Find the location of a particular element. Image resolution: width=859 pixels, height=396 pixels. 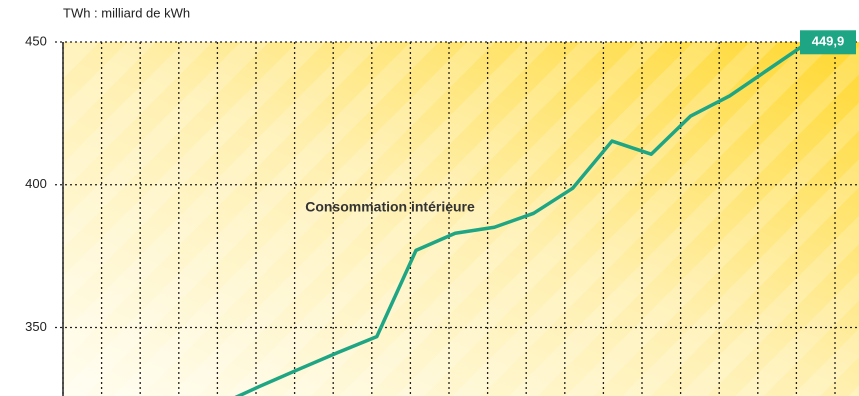

value-label: 449,9 is located at coordinates (828, 41).